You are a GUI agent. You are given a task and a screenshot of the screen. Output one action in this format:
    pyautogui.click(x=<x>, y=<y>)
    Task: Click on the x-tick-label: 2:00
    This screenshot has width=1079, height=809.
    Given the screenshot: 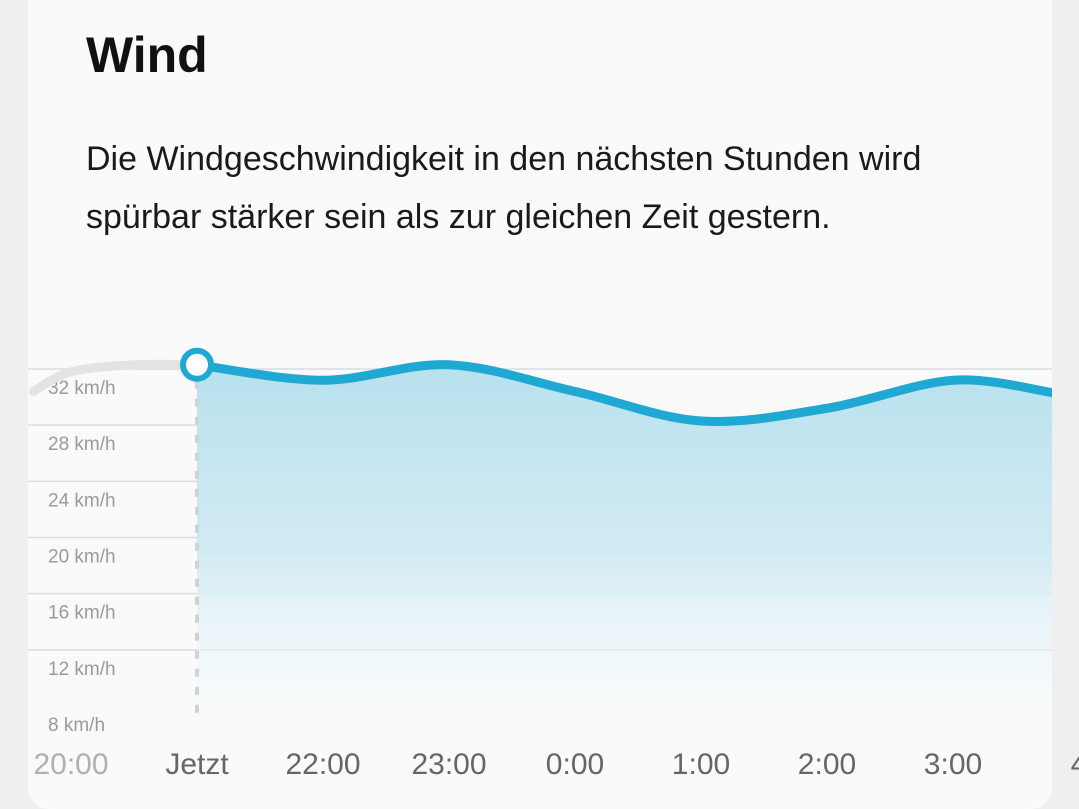 What is the action you would take?
    pyautogui.click(x=827, y=764)
    